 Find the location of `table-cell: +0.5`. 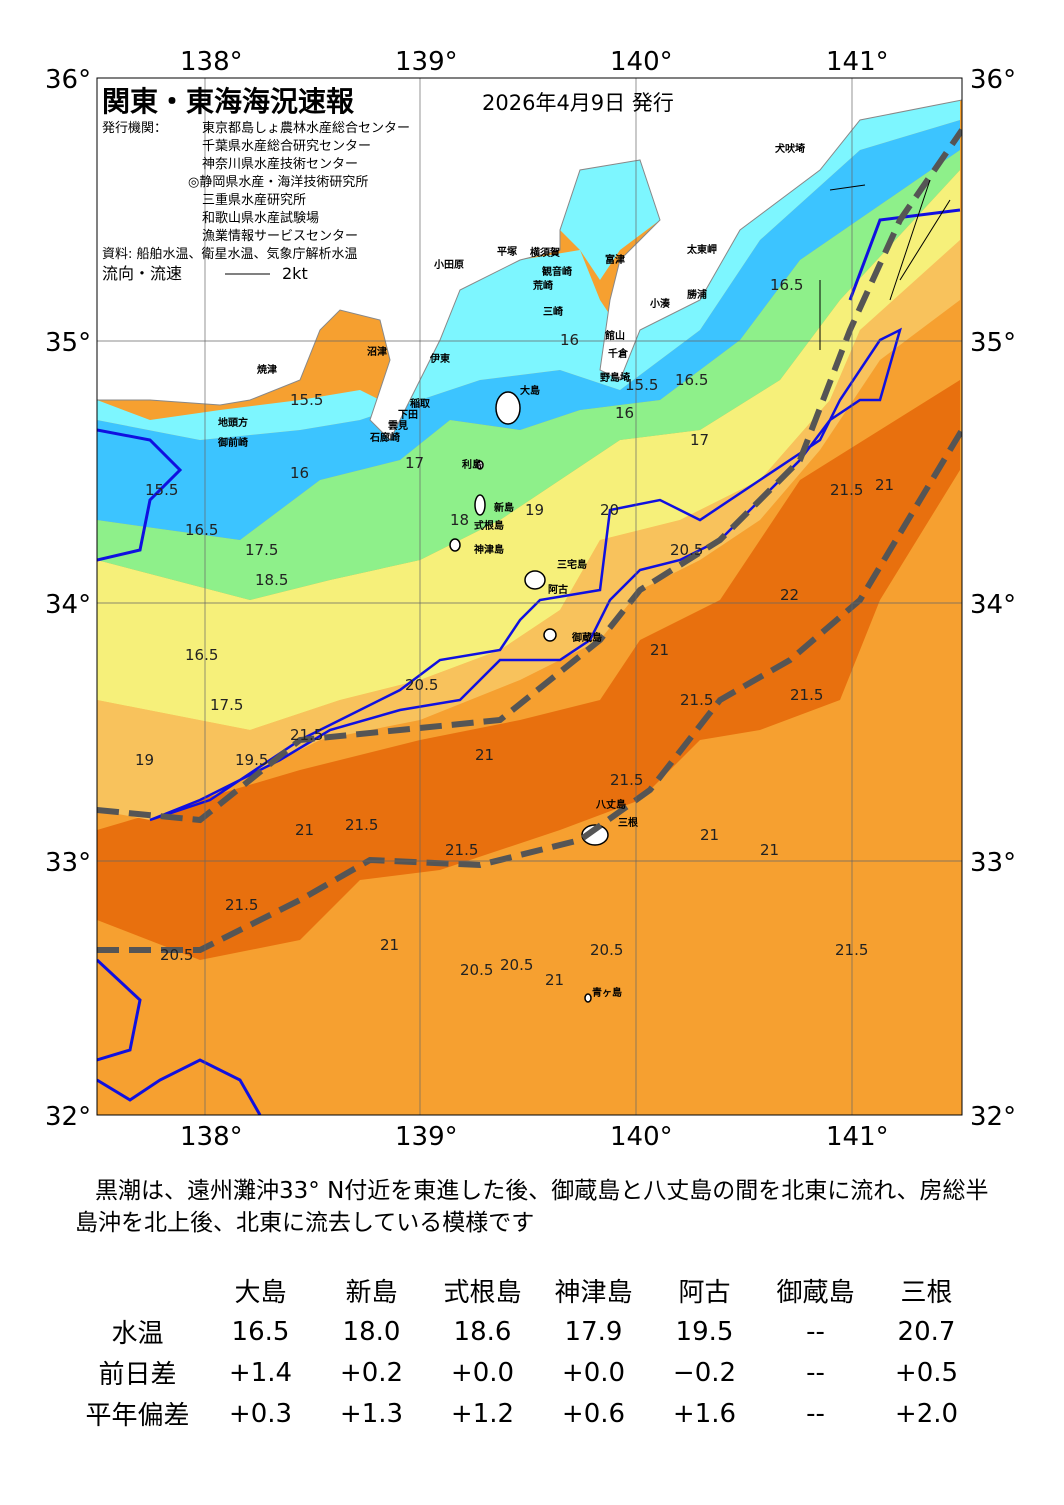

table-cell: +0.5 is located at coordinates (926, 1372).